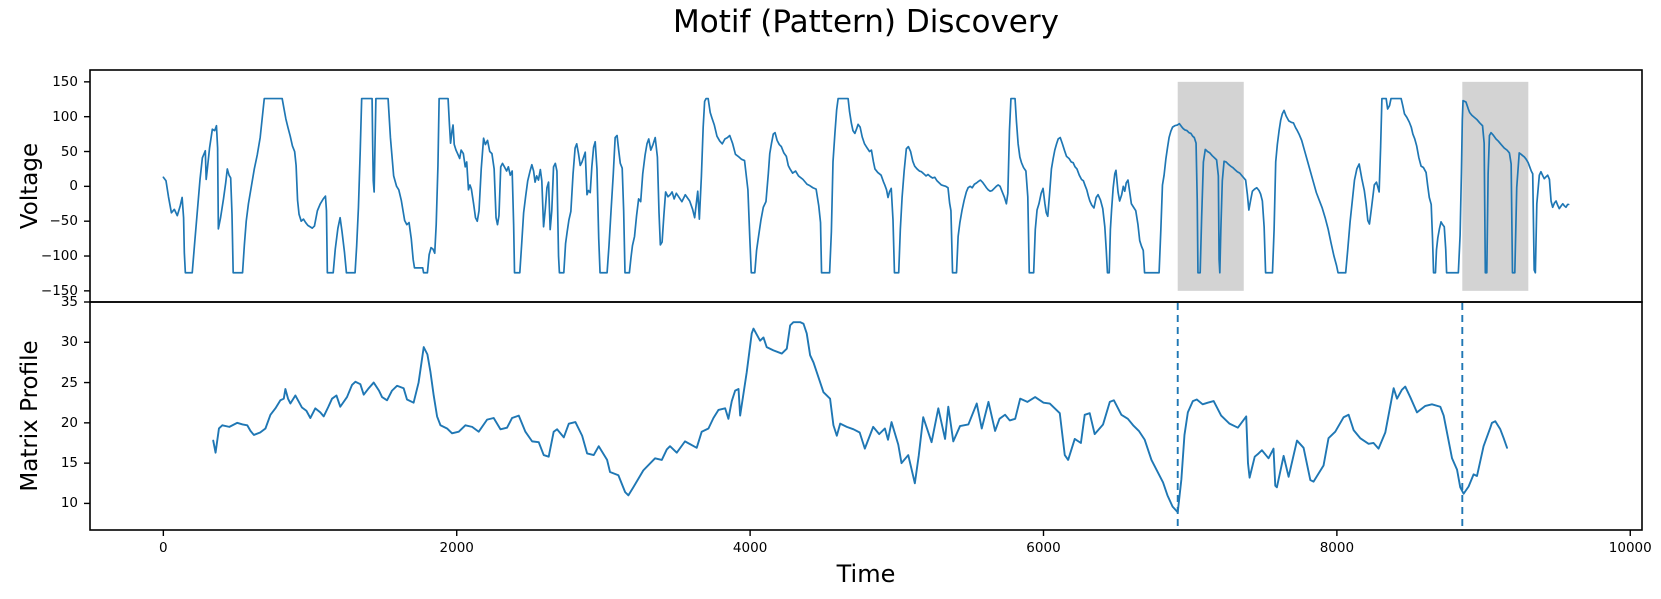 This screenshot has width=1661, height=599. What do you see at coordinates (1337, 548) in the screenshot?
I see `x-tick-label: 8000` at bounding box center [1337, 548].